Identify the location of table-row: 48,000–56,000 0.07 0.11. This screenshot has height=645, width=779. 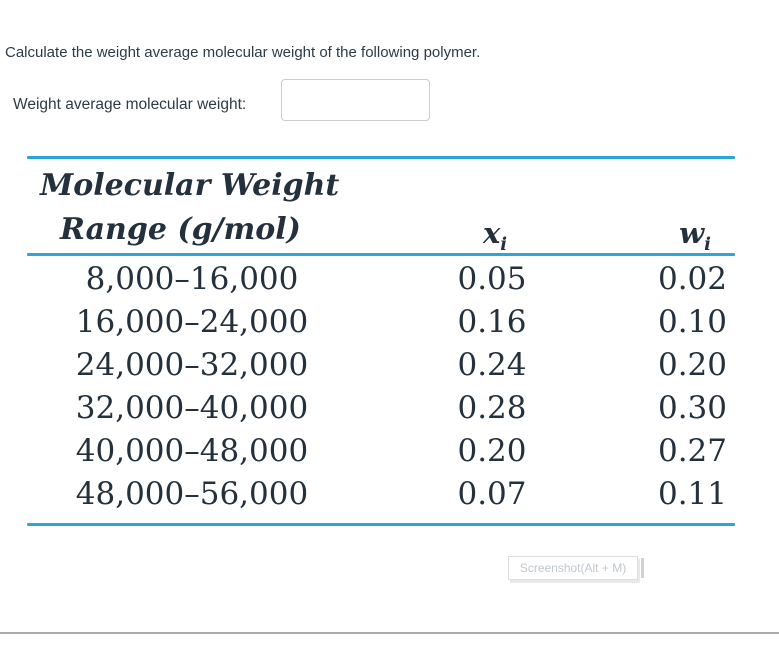
(381, 494).